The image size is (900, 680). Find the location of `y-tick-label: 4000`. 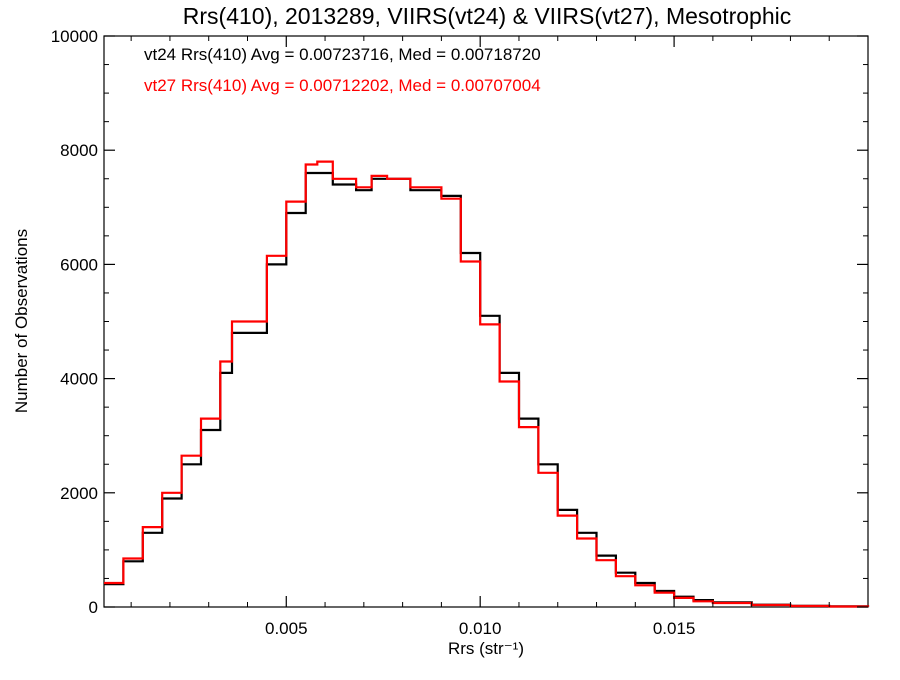

y-tick-label: 4000 is located at coordinates (79, 379).